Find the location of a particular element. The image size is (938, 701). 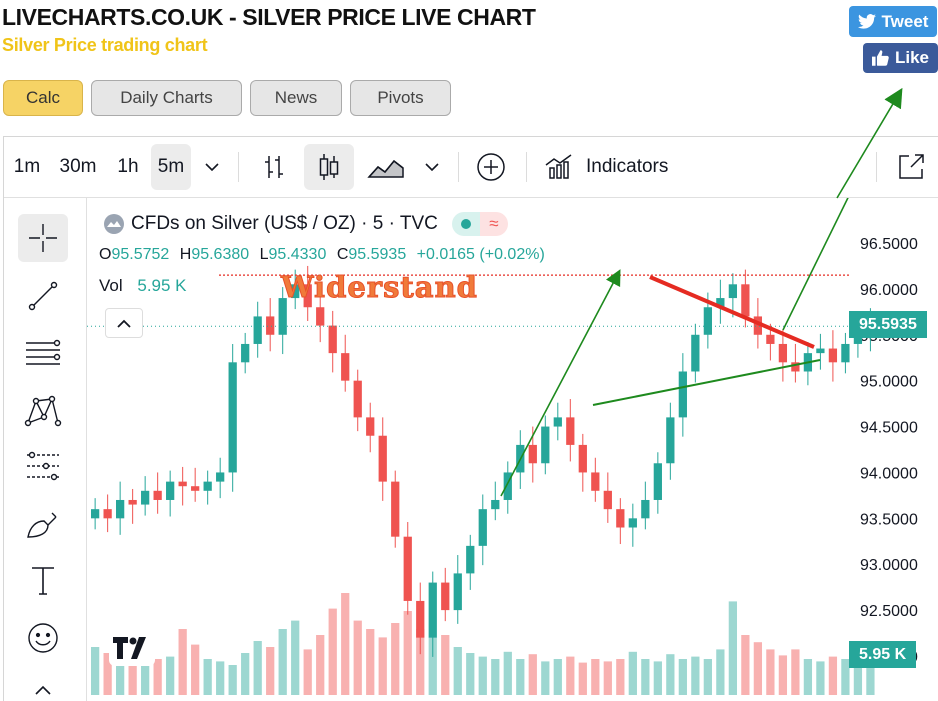

market-status-badge: ≈ is located at coordinates (479, 224).